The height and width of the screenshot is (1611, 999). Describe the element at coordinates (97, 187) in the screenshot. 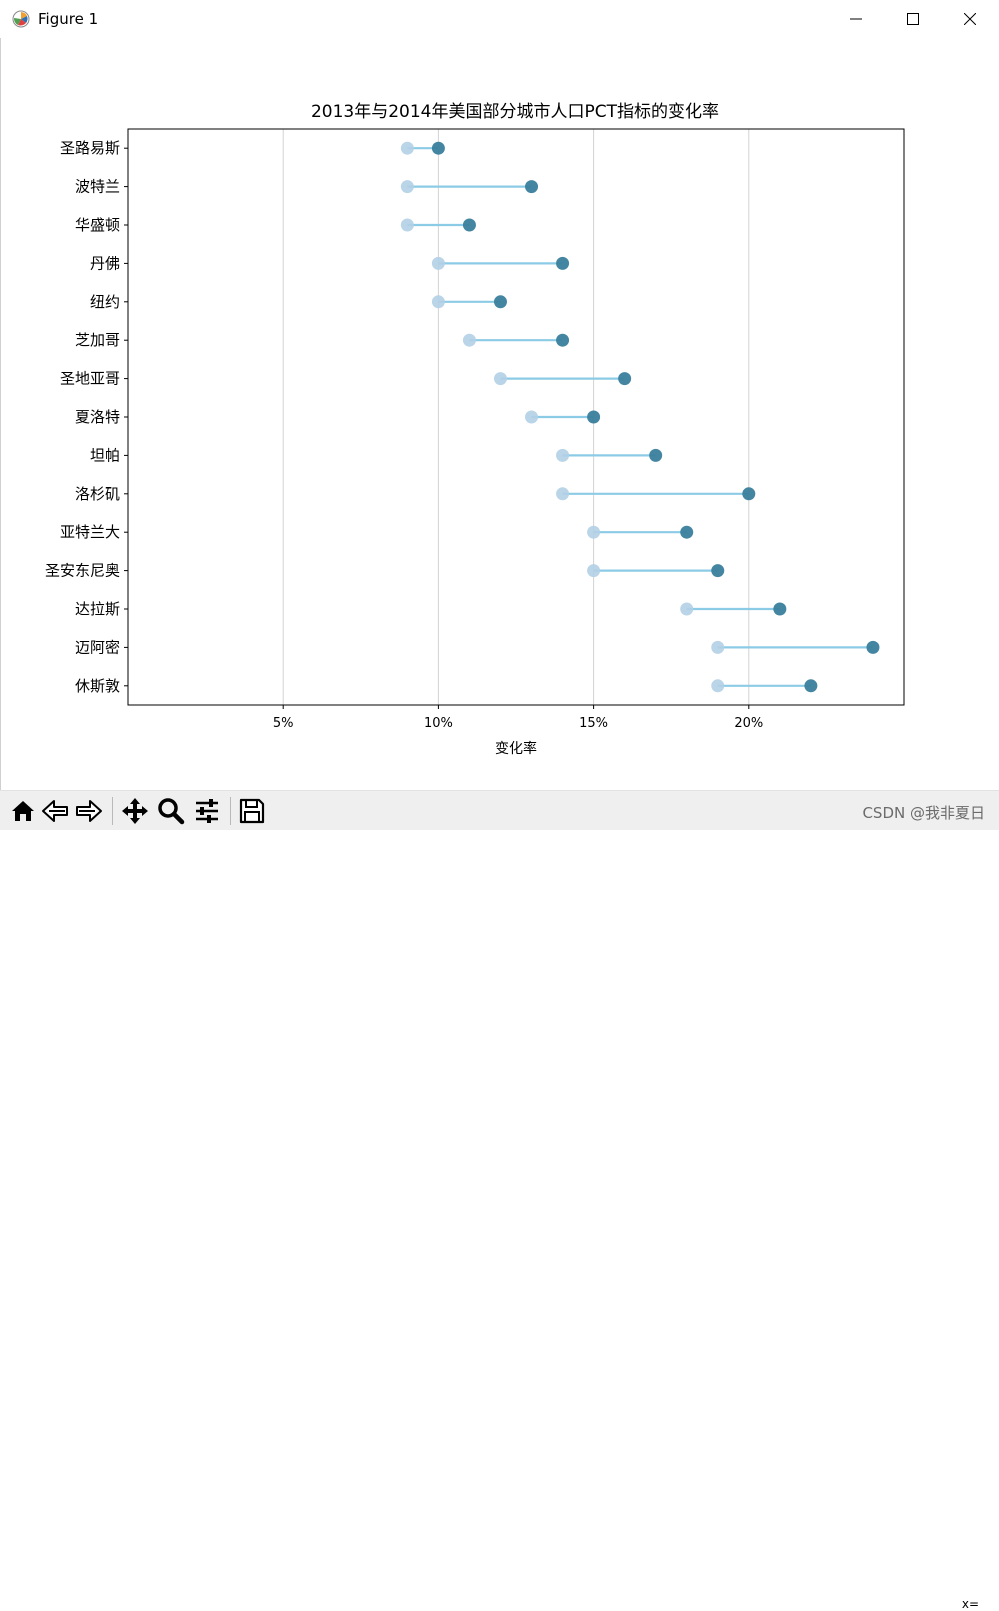

I see `y-tick-label: 波特兰` at that location.